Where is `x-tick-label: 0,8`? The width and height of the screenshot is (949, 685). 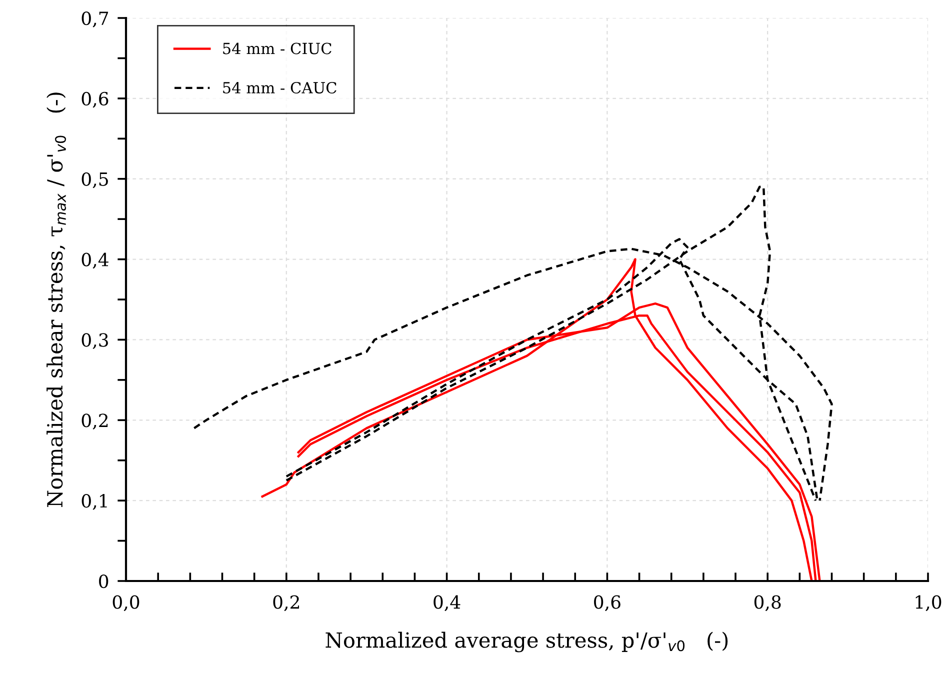 x-tick-label: 0,8 is located at coordinates (767, 603).